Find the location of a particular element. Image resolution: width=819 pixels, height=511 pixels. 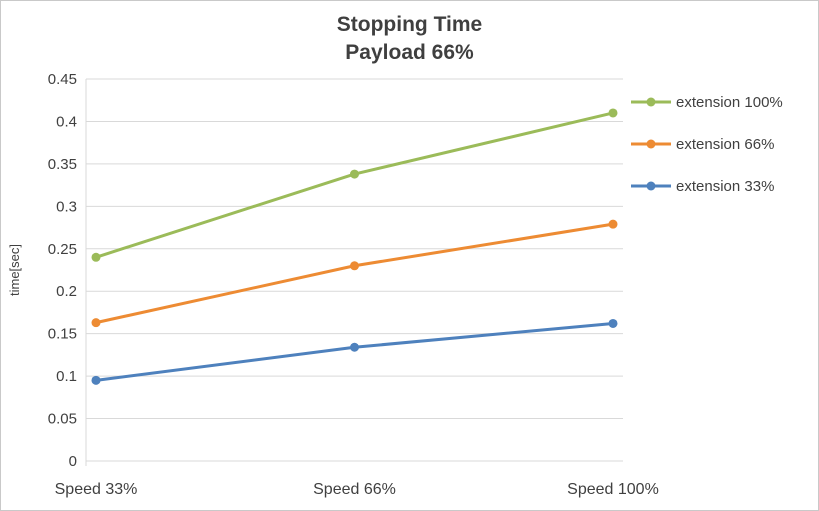

y-tick-label: 0.2 is located at coordinates (66, 291).